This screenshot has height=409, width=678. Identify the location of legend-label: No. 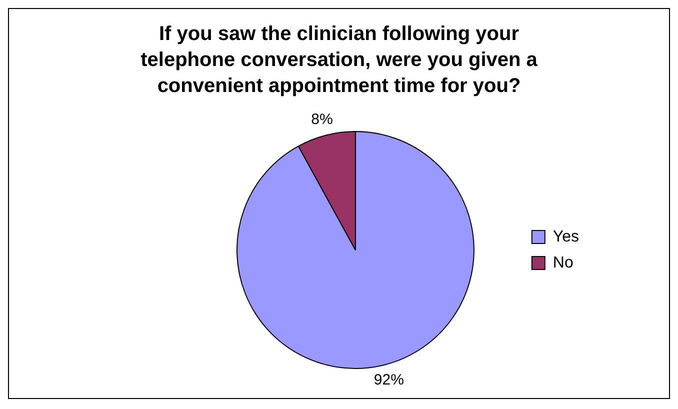
(563, 263).